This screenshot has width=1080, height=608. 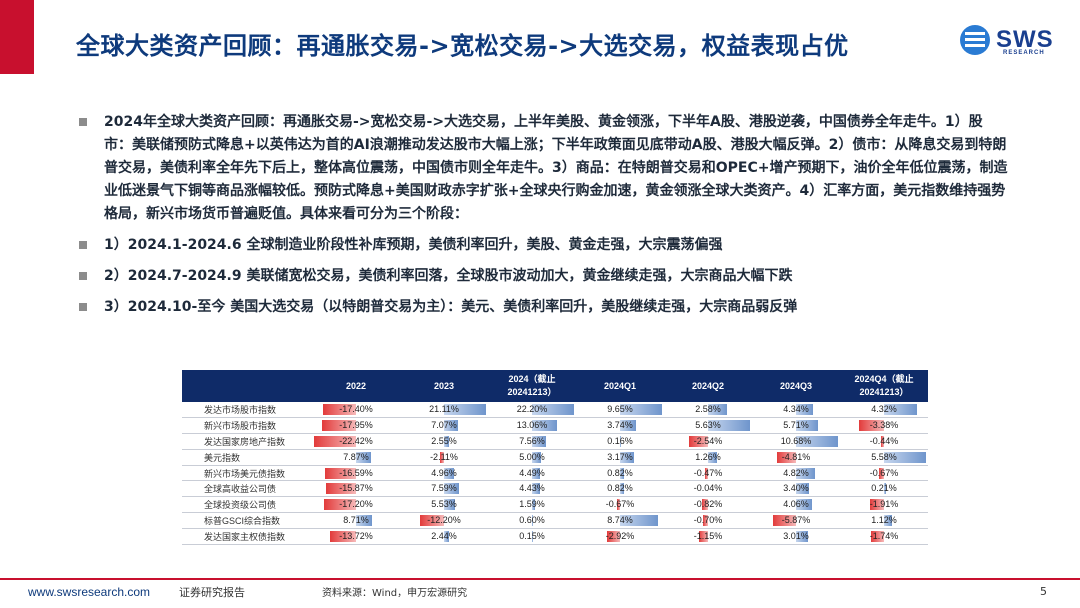 What do you see at coordinates (247, 457) in the screenshot?
I see `row-label: 美元指数` at bounding box center [247, 457].